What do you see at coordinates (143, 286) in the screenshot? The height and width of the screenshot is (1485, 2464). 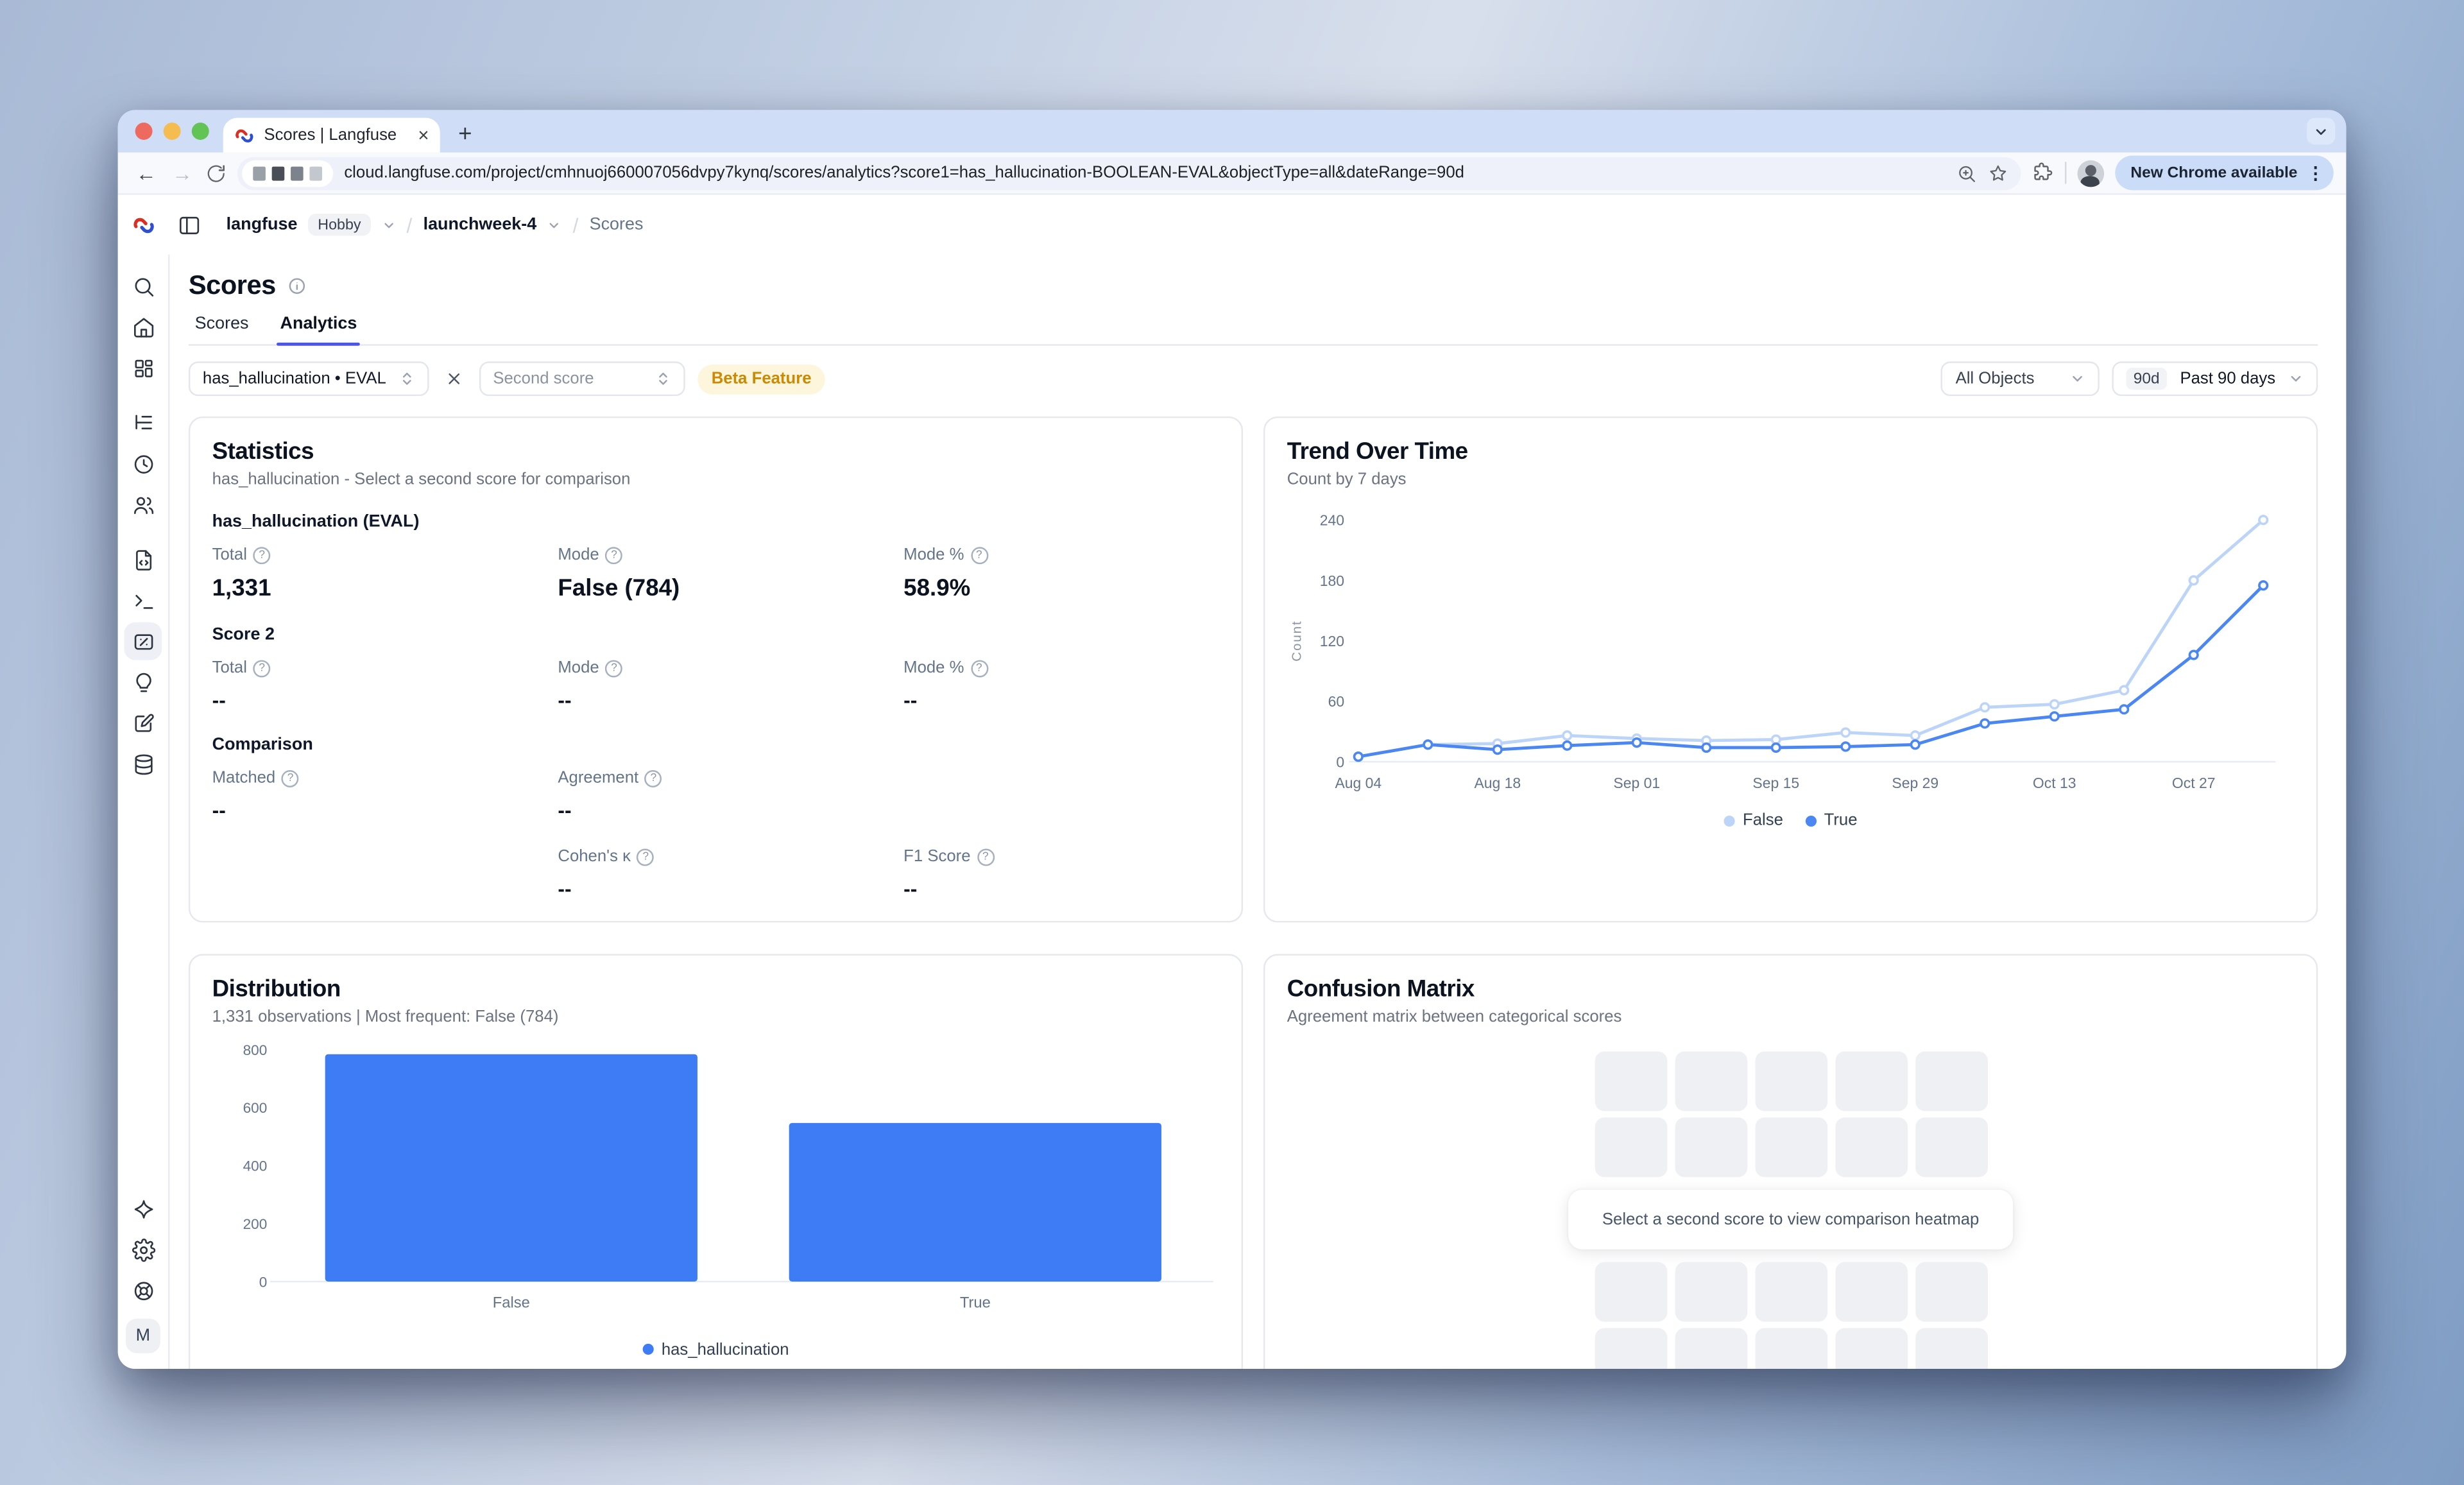 I see `sidebar-item-search` at bounding box center [143, 286].